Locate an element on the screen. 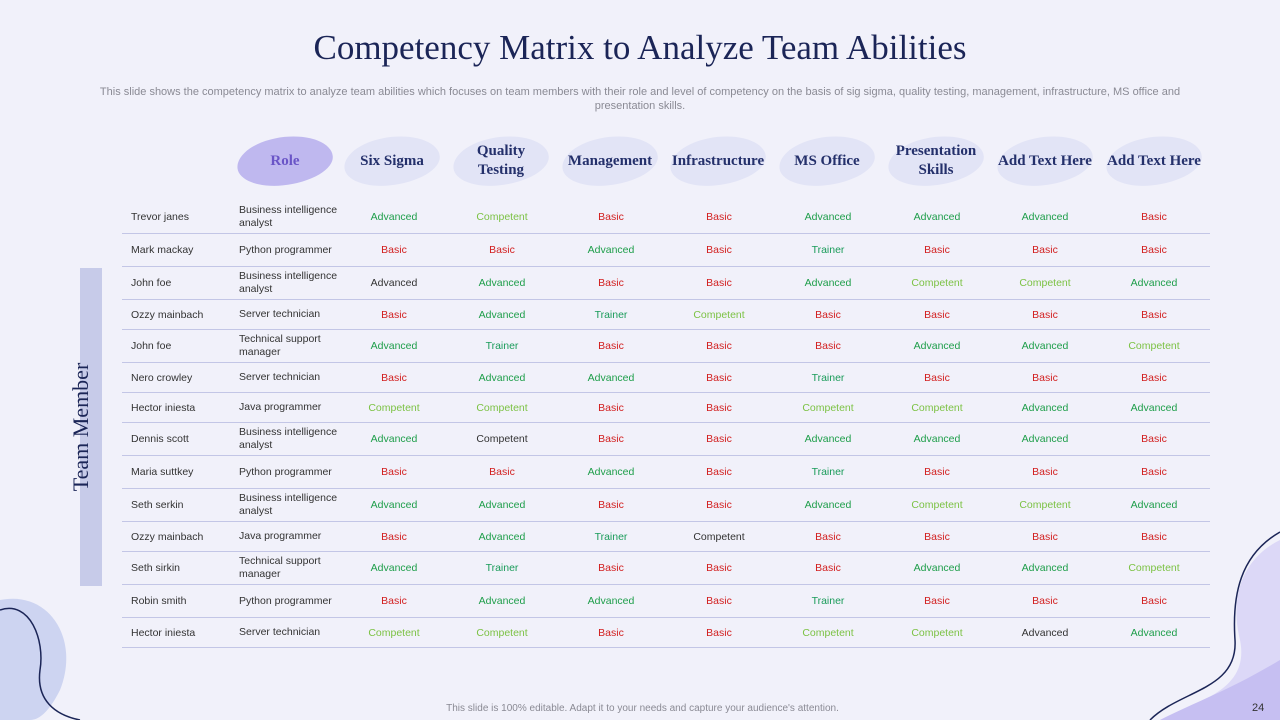 Image resolution: width=1280 pixels, height=720 pixels. header-quality-testing: Quality Testing is located at coordinates (501, 161).